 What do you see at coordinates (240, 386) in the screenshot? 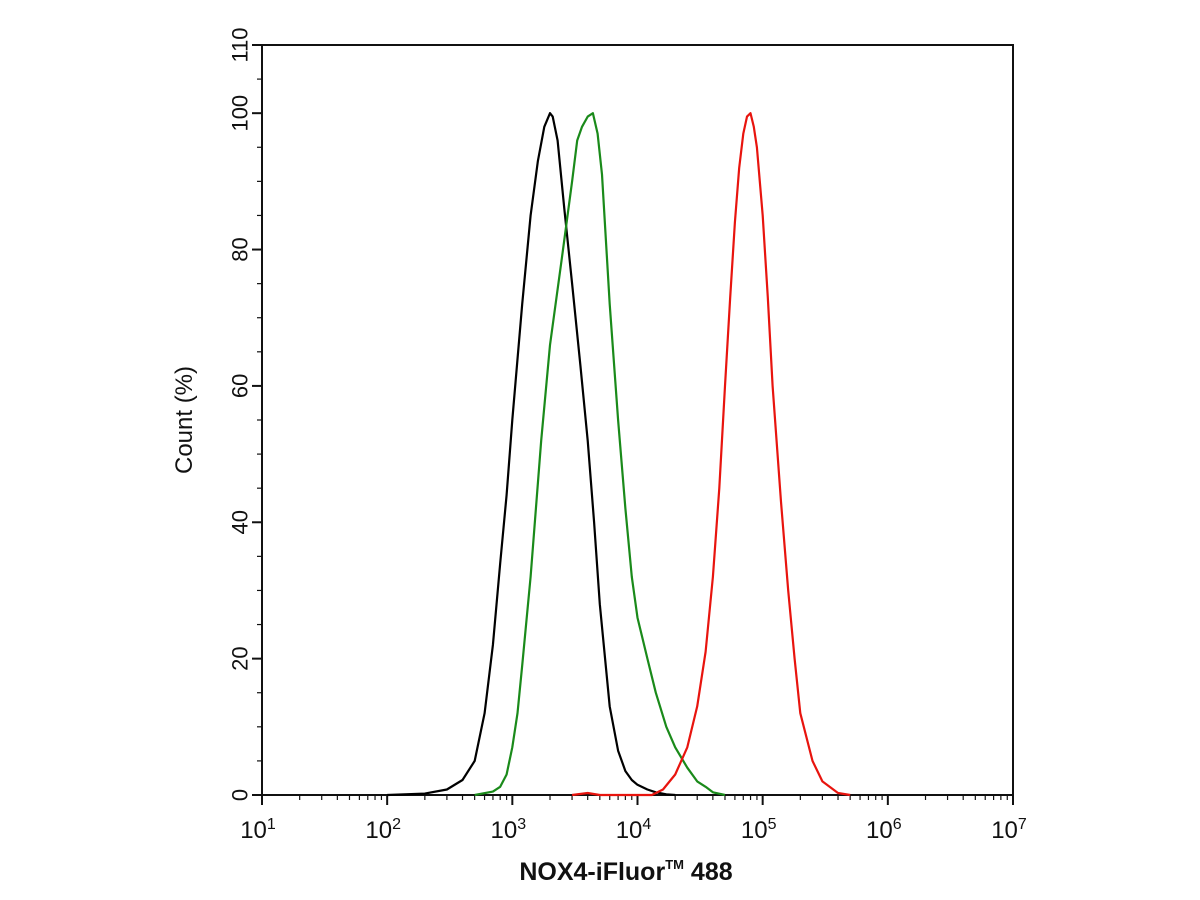
I see `y-tick-label: 60` at bounding box center [240, 386].